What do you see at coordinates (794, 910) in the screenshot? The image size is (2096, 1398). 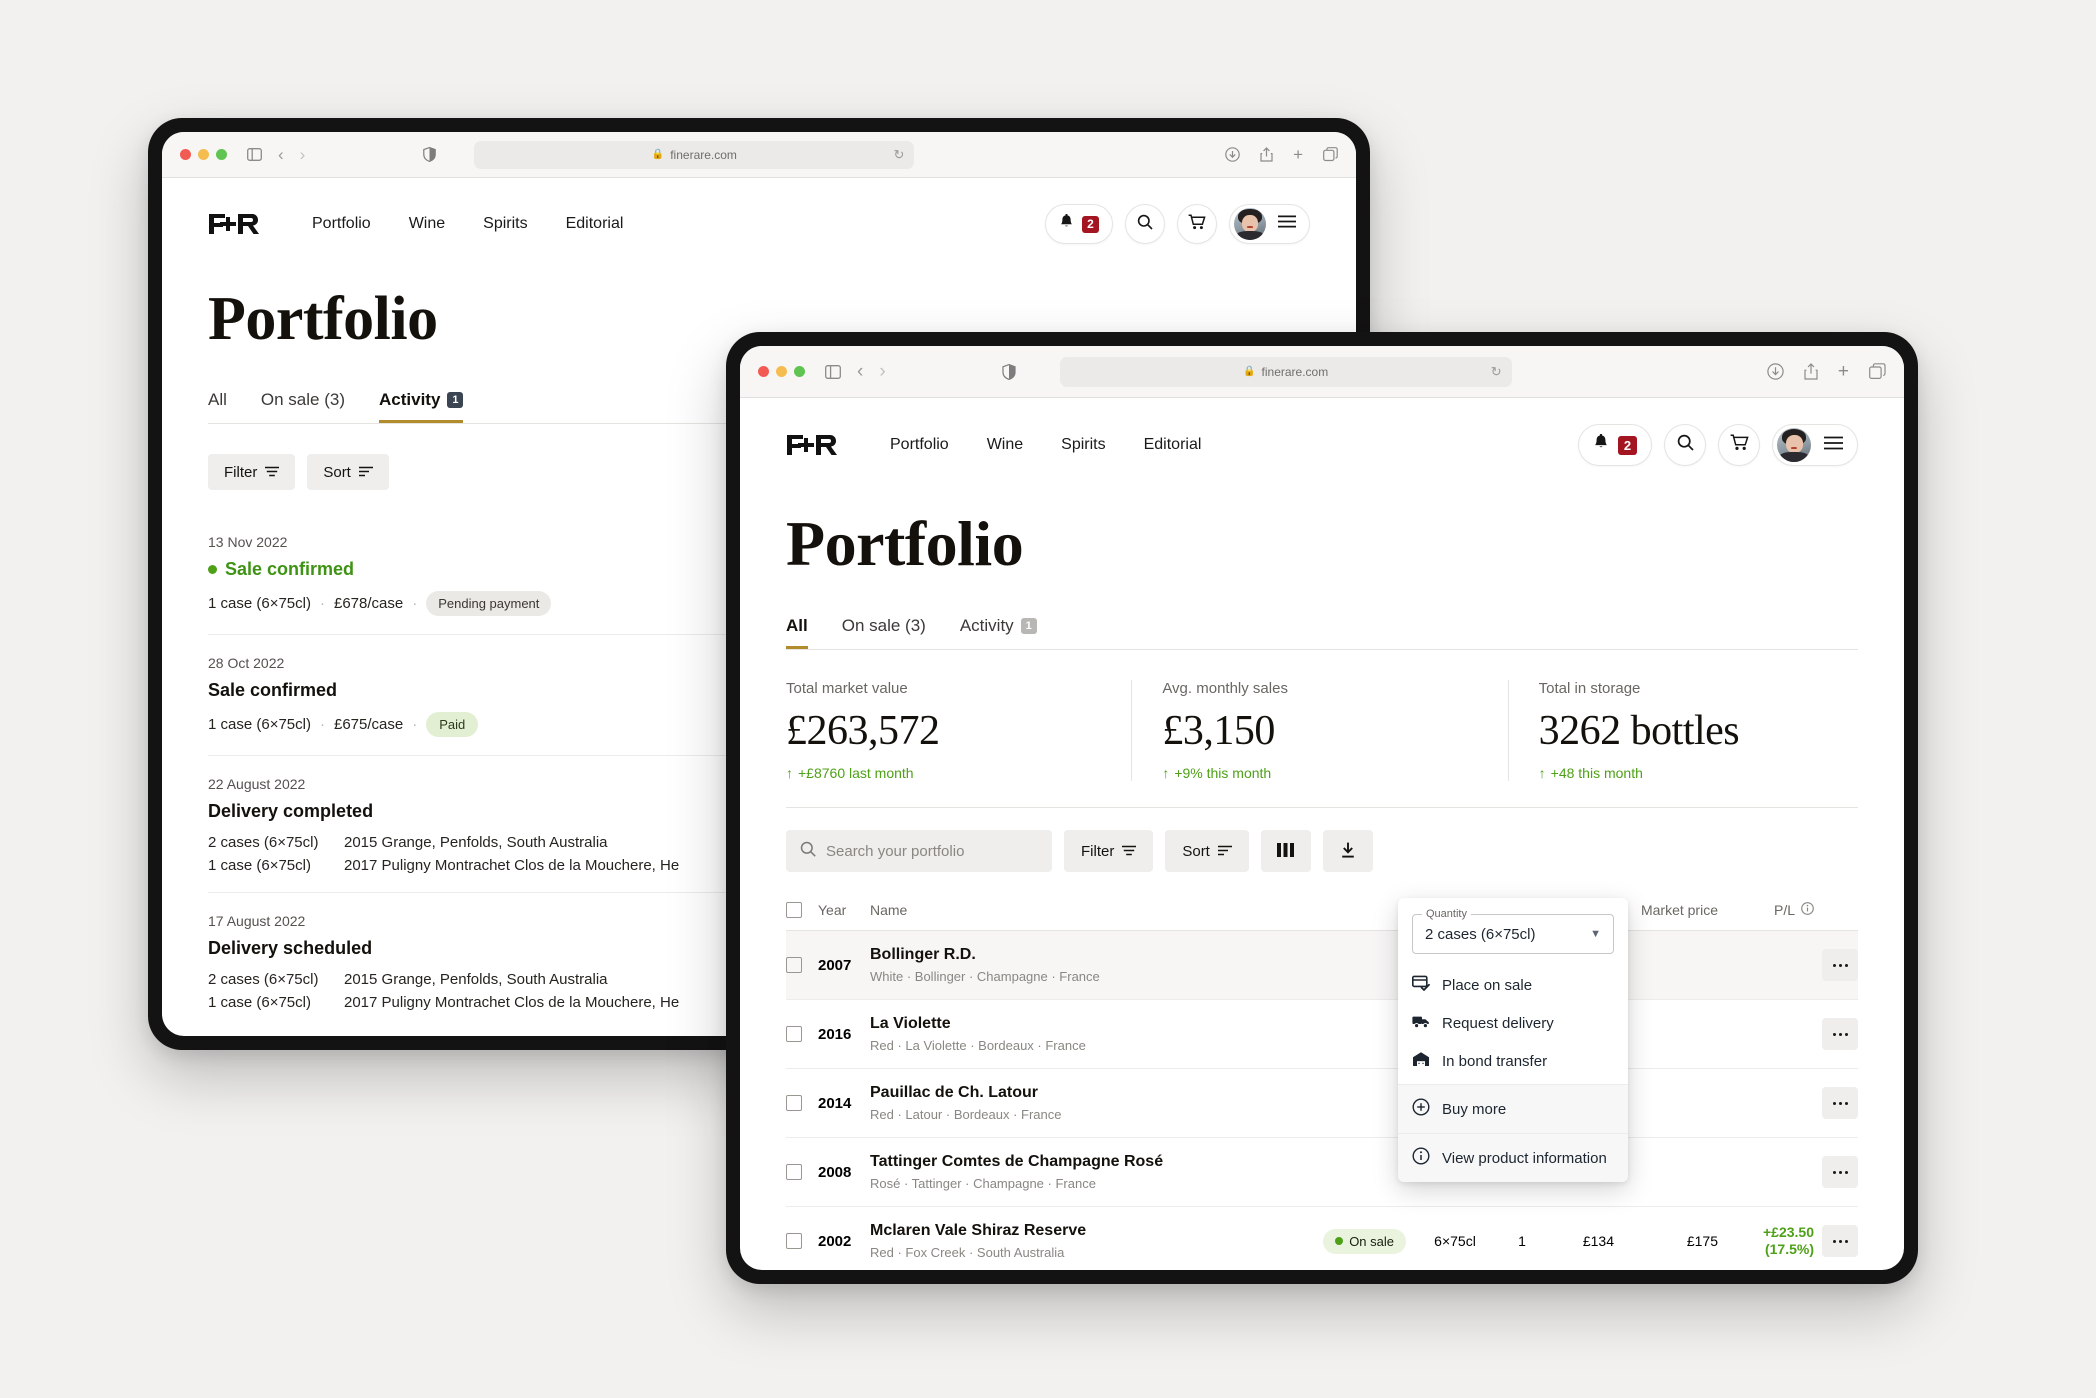 I see `select-all-checkbox` at bounding box center [794, 910].